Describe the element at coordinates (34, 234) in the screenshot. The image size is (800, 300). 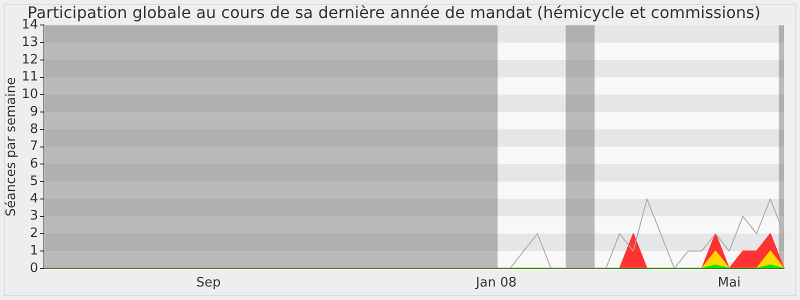
I see `y-tick-label: 2` at that location.